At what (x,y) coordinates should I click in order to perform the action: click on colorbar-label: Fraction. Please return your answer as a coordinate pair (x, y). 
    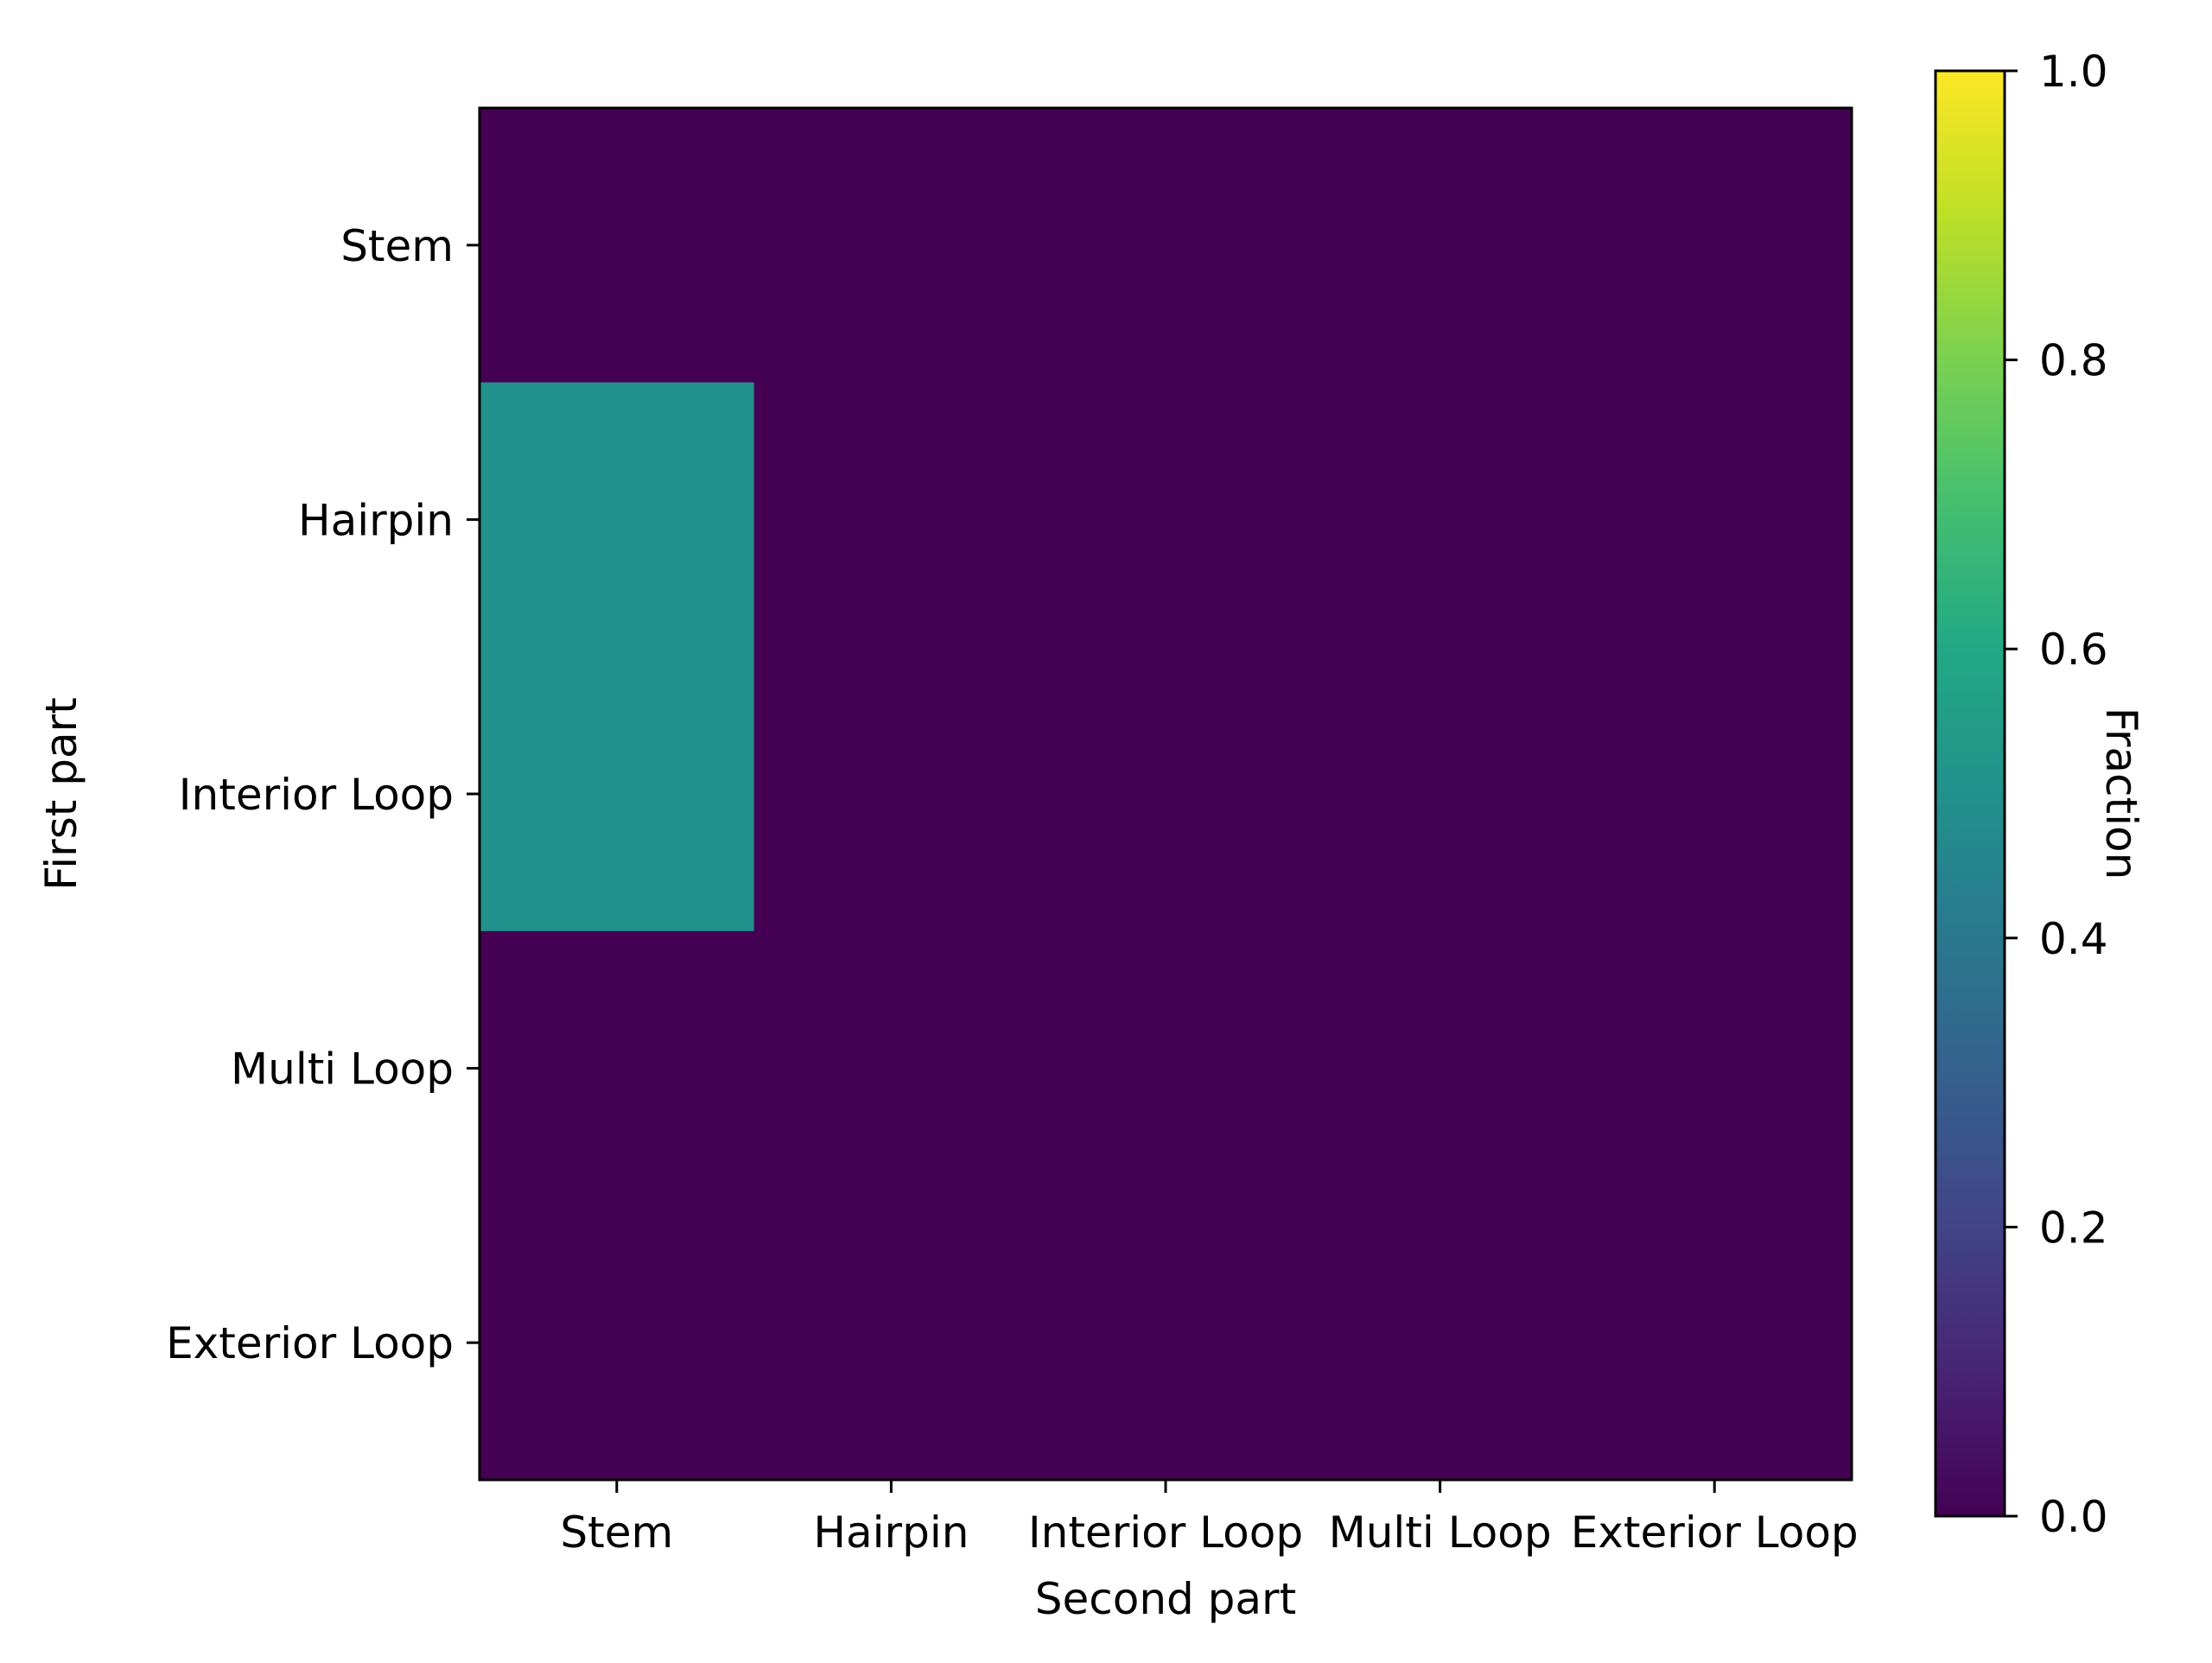
    Looking at the image, I should click on (2121, 794).